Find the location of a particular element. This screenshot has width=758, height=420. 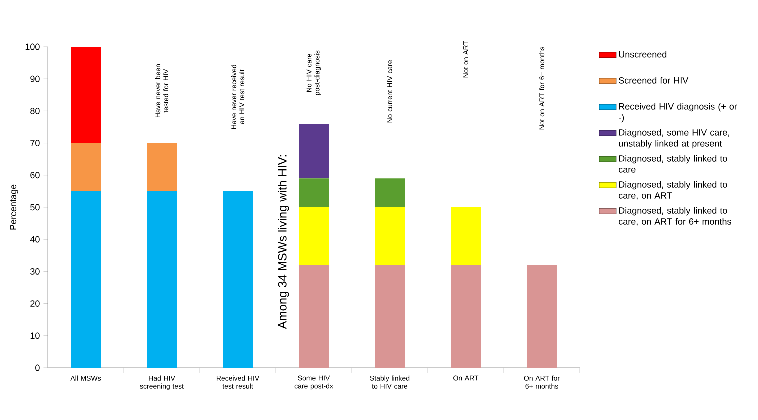

annotation: Among 34 MSWs living with HIV: is located at coordinates (284, 242).